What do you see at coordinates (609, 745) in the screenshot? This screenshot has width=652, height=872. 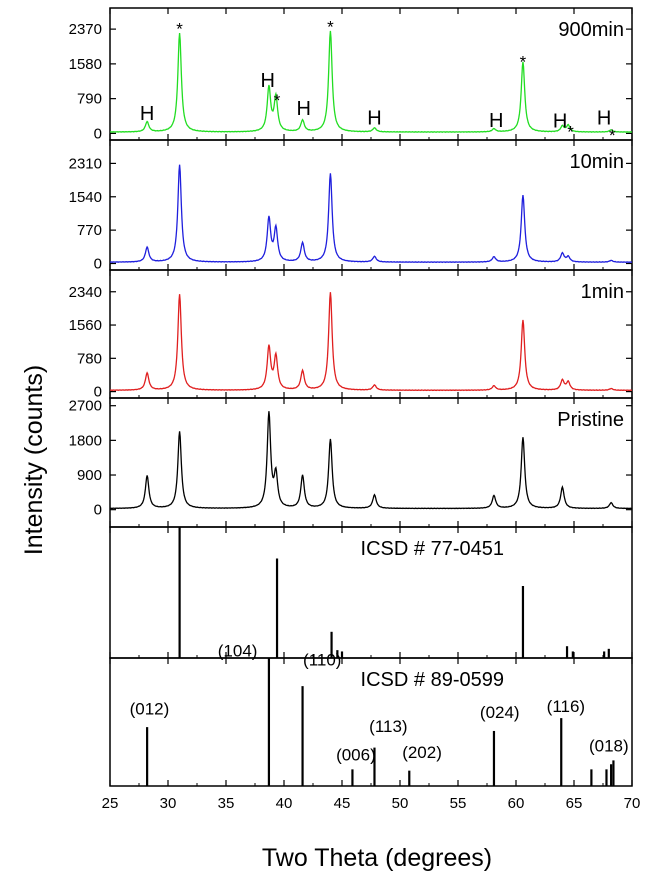 I see `hkl-label: (018)` at bounding box center [609, 745].